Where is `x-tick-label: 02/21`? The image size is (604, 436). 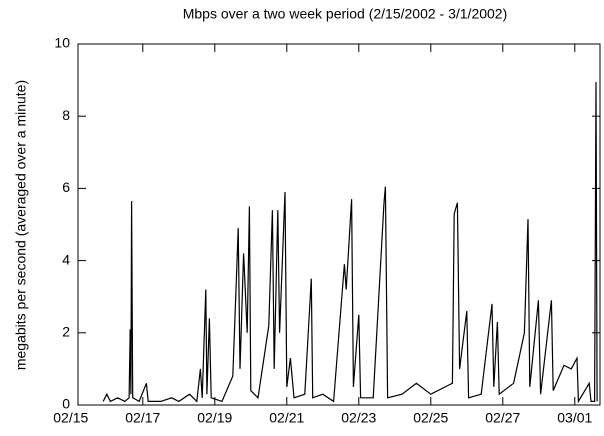 x-tick-label: 02/21 is located at coordinates (286, 418).